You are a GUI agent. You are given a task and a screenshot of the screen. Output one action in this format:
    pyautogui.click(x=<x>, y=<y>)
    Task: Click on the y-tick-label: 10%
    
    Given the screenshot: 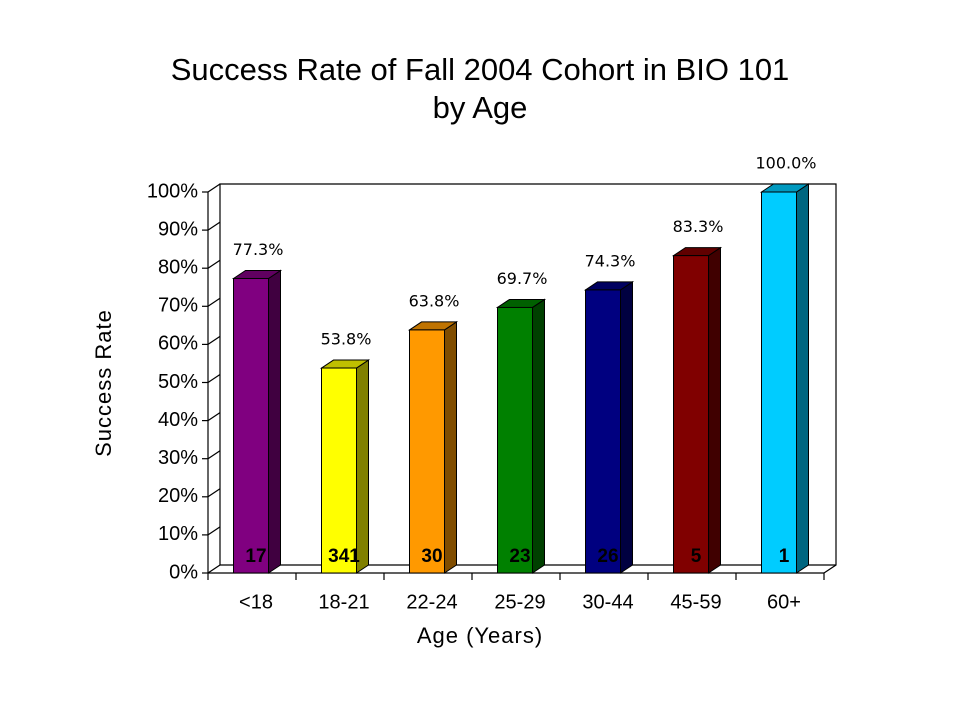 What is the action you would take?
    pyautogui.click(x=178, y=534)
    